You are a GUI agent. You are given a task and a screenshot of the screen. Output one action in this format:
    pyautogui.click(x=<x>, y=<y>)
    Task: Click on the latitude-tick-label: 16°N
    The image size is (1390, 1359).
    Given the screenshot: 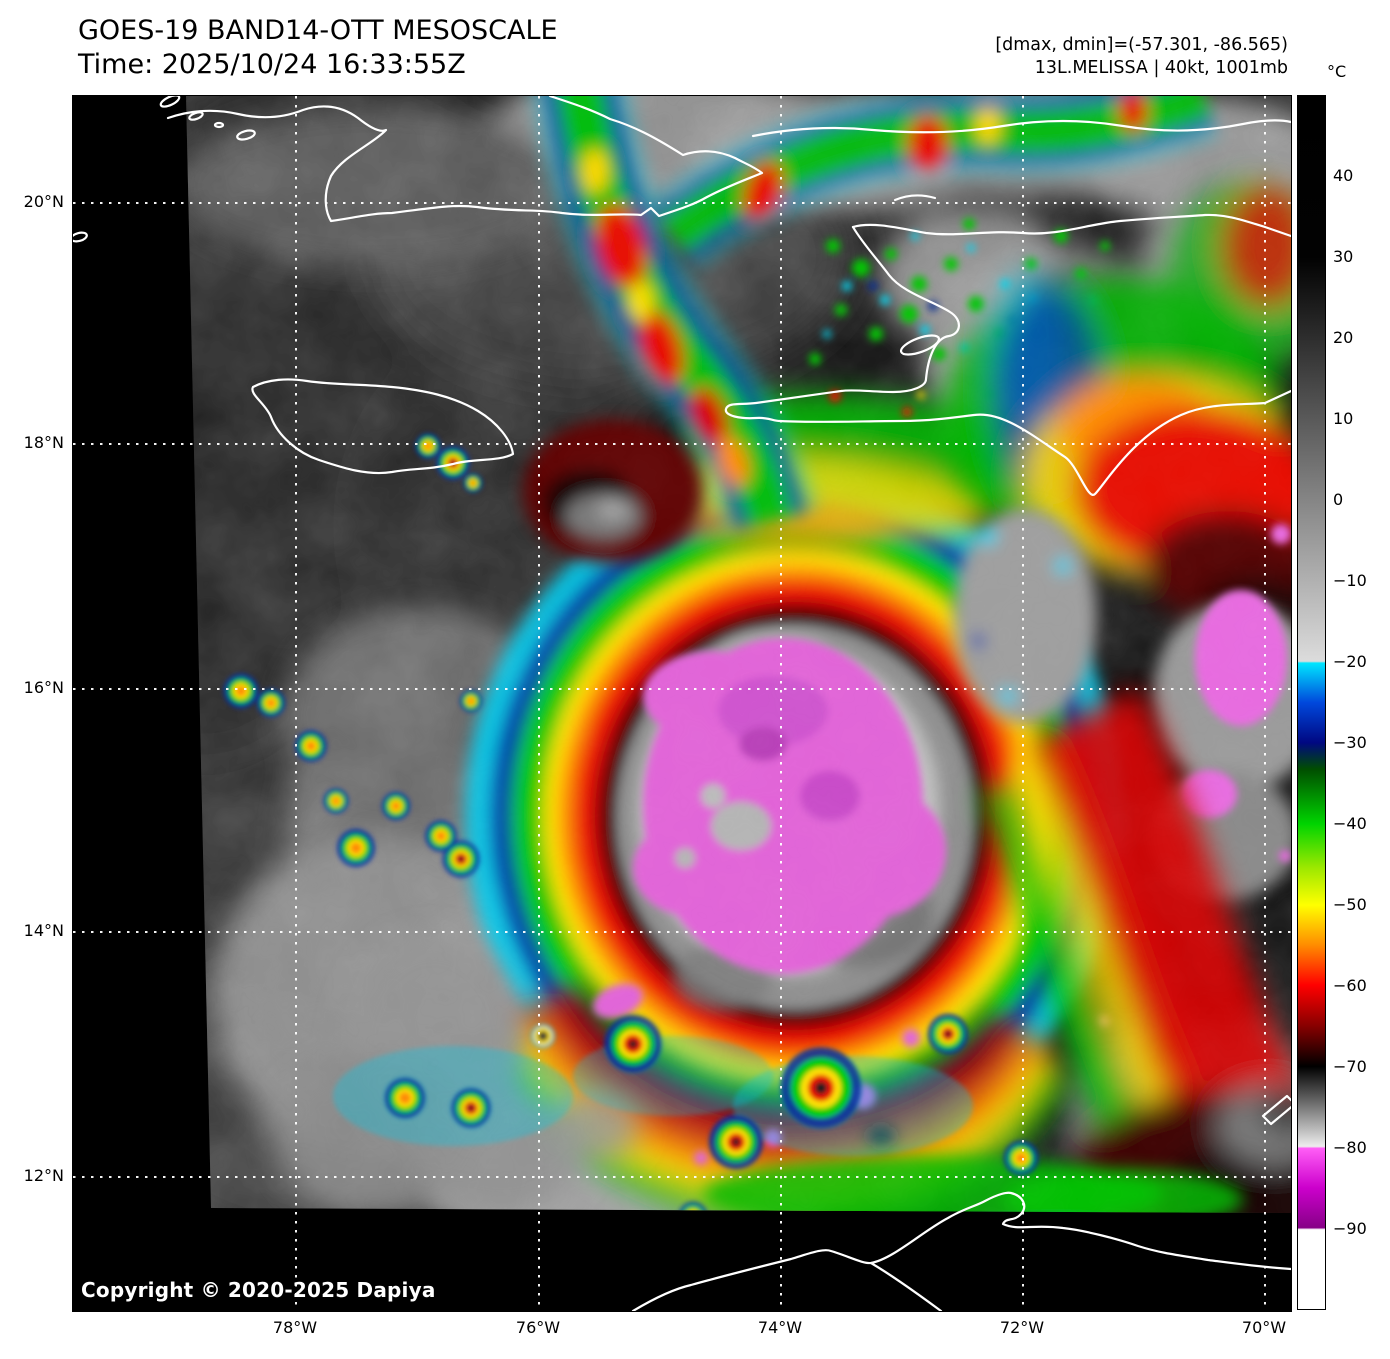 What is the action you would take?
    pyautogui.click(x=43, y=687)
    